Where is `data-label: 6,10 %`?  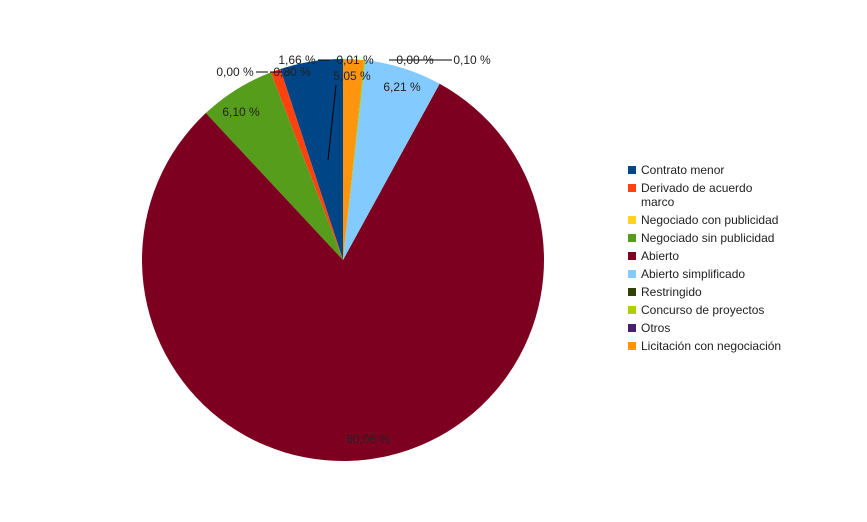
data-label: 6,10 % is located at coordinates (241, 112).